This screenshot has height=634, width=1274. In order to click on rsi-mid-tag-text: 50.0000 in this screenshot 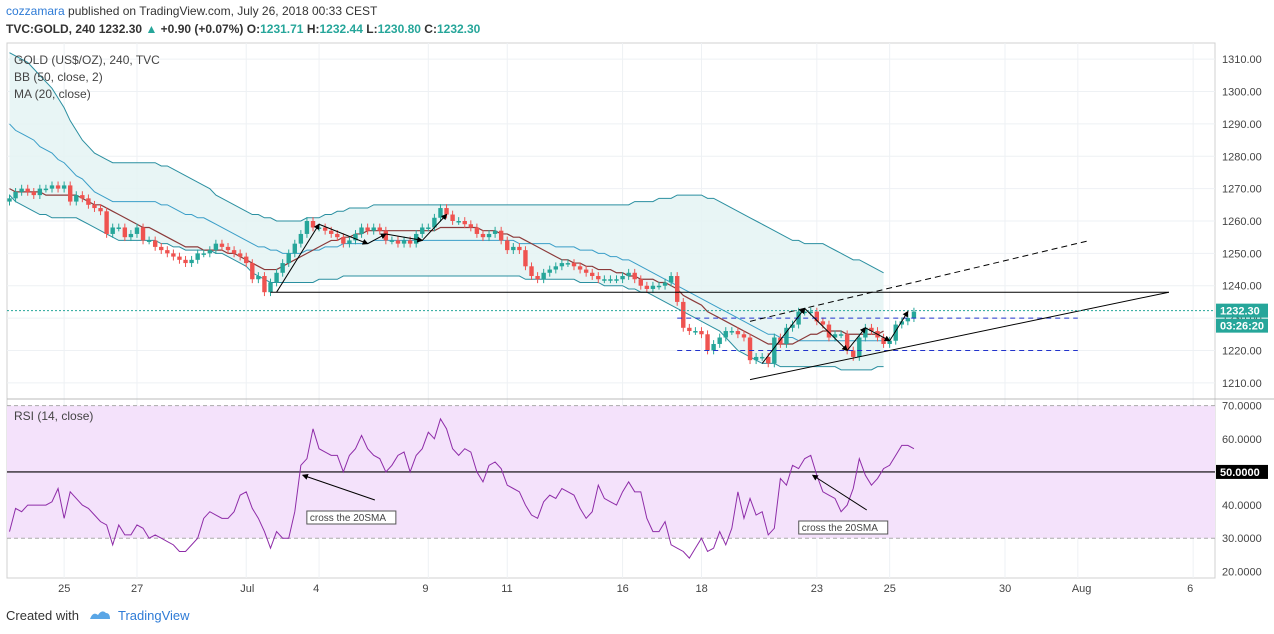, I will do `click(1240, 473)`.